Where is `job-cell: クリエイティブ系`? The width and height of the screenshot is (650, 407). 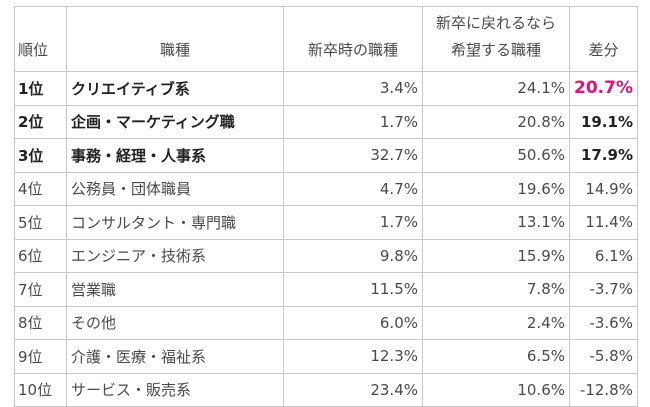
job-cell: クリエイティブ系 is located at coordinates (175, 88).